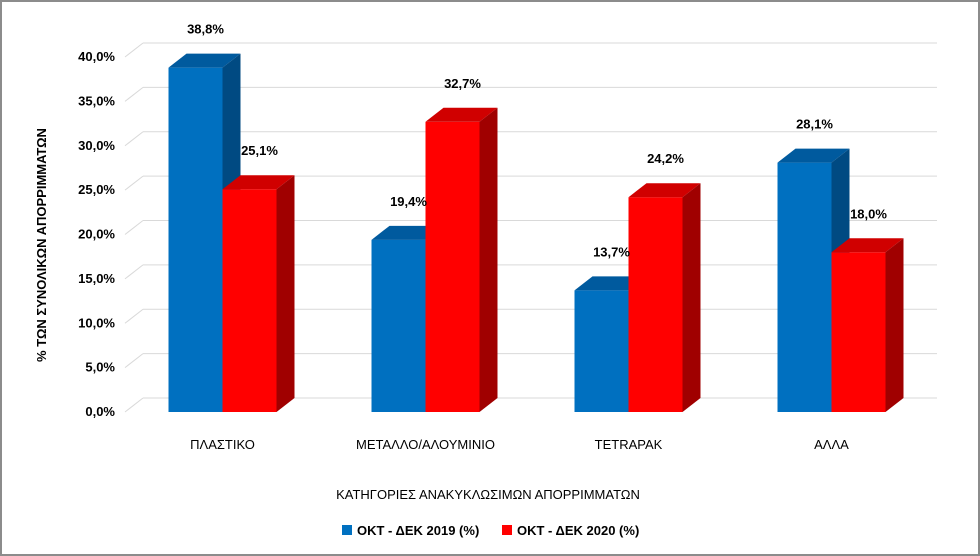  What do you see at coordinates (578, 530) in the screenshot?
I see `legend-label-2020: ΟΚΤ - ΔΕΚ 2020 (%)` at bounding box center [578, 530].